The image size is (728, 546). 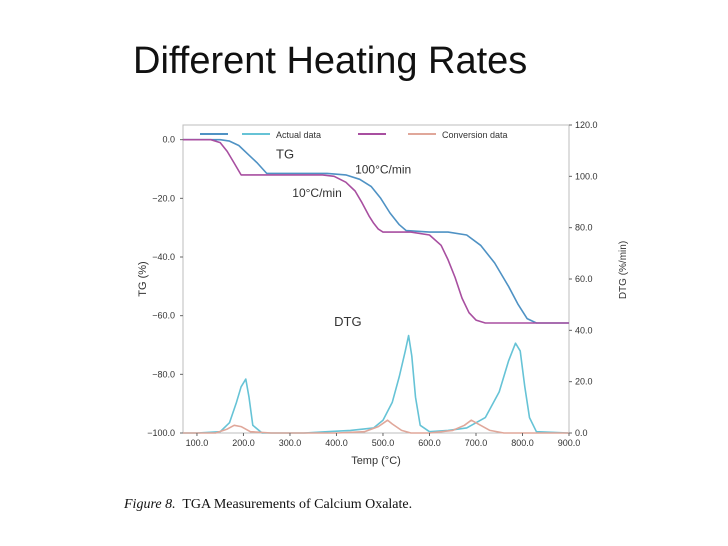 What do you see at coordinates (475, 135) in the screenshot?
I see `legend-label-conversion: Conversion data` at bounding box center [475, 135].